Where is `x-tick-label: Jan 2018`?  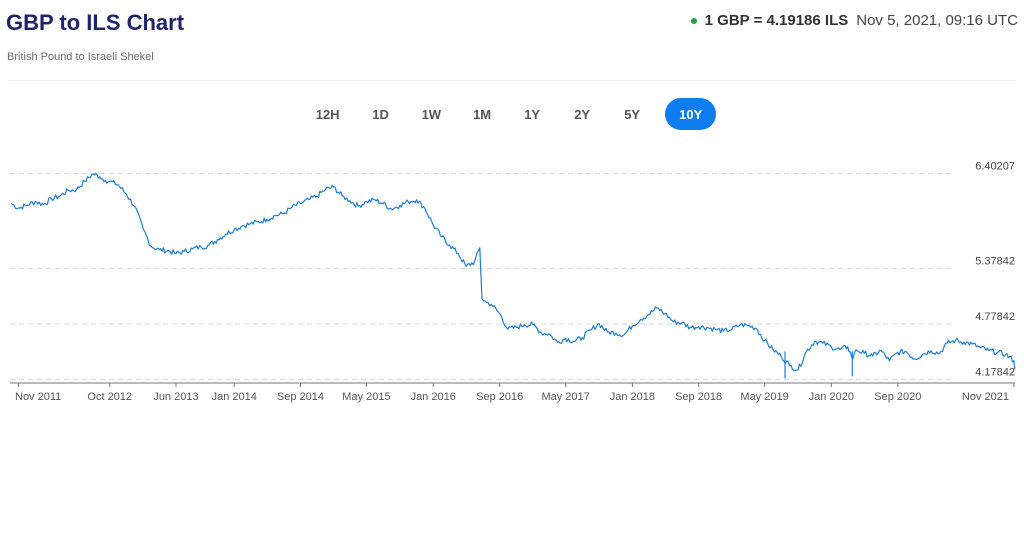
x-tick-label: Jan 2018 is located at coordinates (632, 397).